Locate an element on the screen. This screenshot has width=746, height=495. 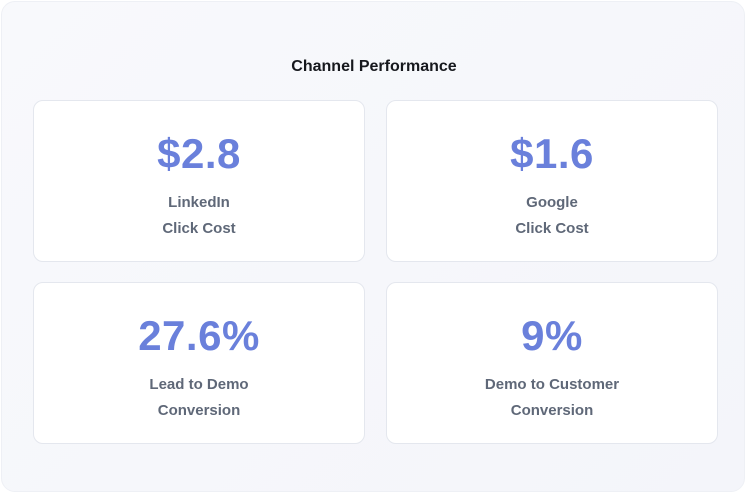
metric-label: LinkedIn Click Cost is located at coordinates (199, 216).